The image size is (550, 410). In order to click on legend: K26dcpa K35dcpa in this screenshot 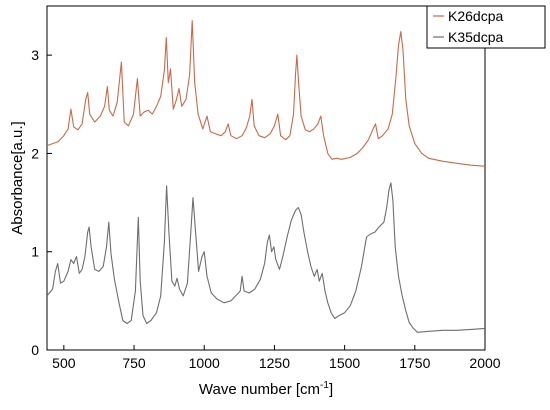, I will do `click(486, 27)`.